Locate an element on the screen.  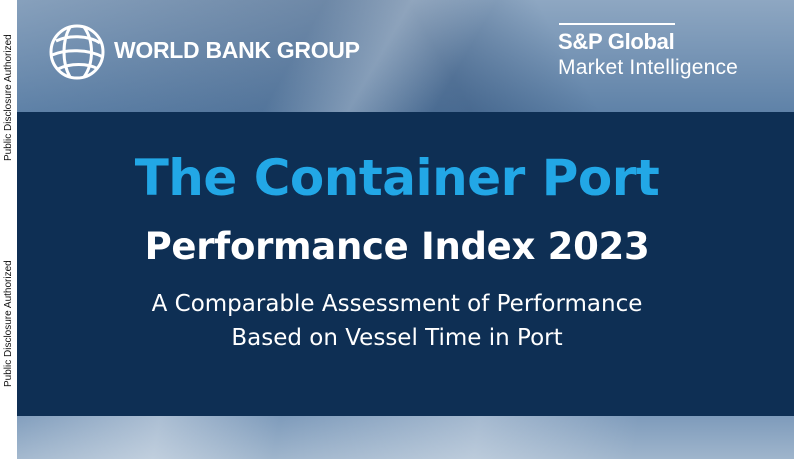
cover-title-line2: Performance Index 2023 is located at coordinates (397, 246).